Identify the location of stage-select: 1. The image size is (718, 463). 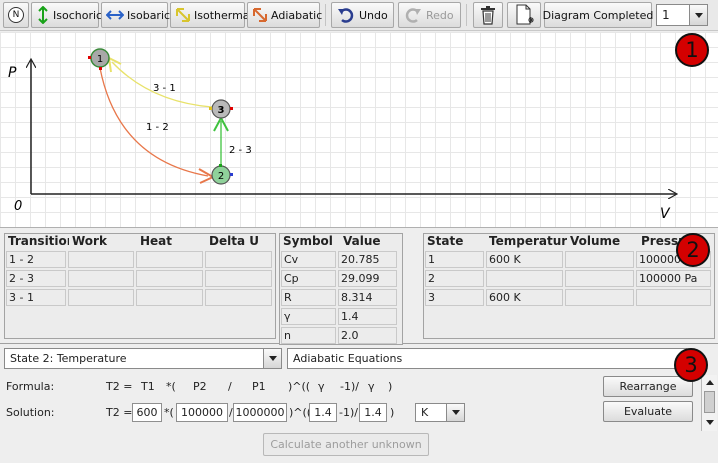
(682, 15).